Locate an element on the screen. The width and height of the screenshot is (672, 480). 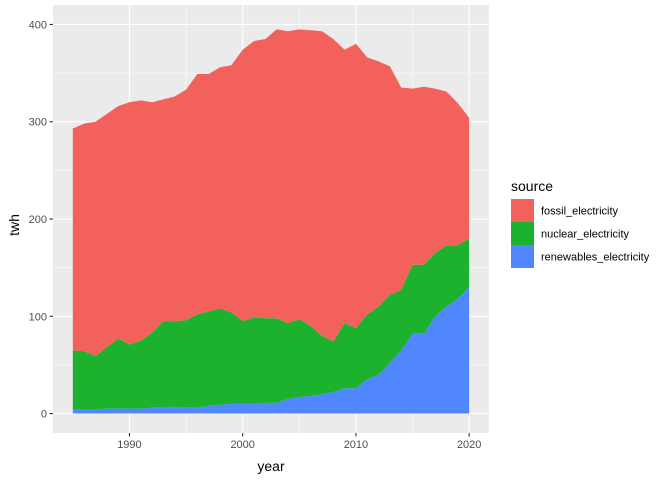
y-tick-label: 0 is located at coordinates (44, 415).